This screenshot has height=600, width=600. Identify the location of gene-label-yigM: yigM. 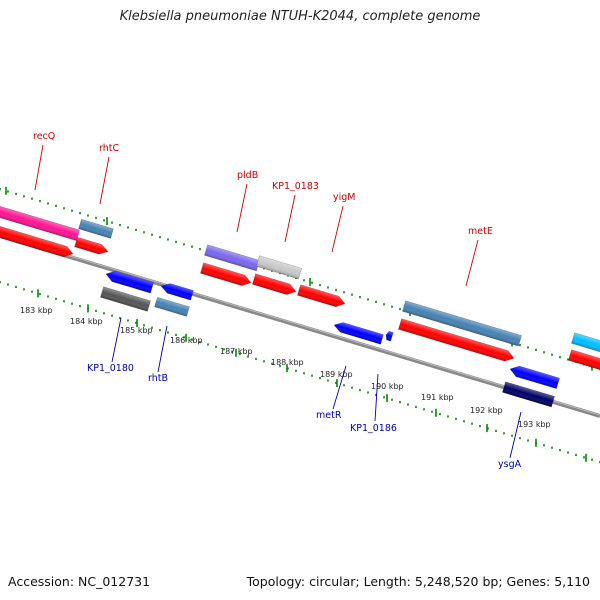
(344, 197).